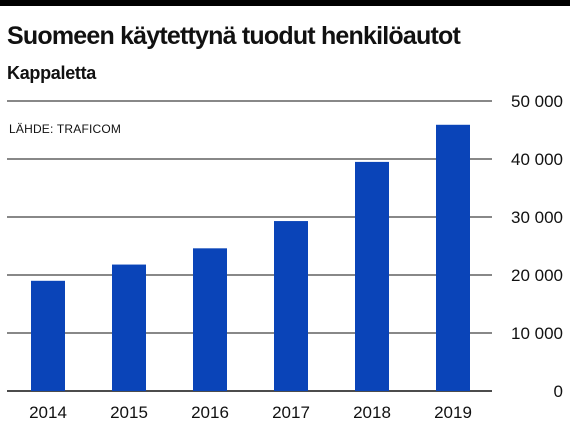 The width and height of the screenshot is (570, 428). I want to click on x-tick-label-2018: 2018, so click(372, 412).